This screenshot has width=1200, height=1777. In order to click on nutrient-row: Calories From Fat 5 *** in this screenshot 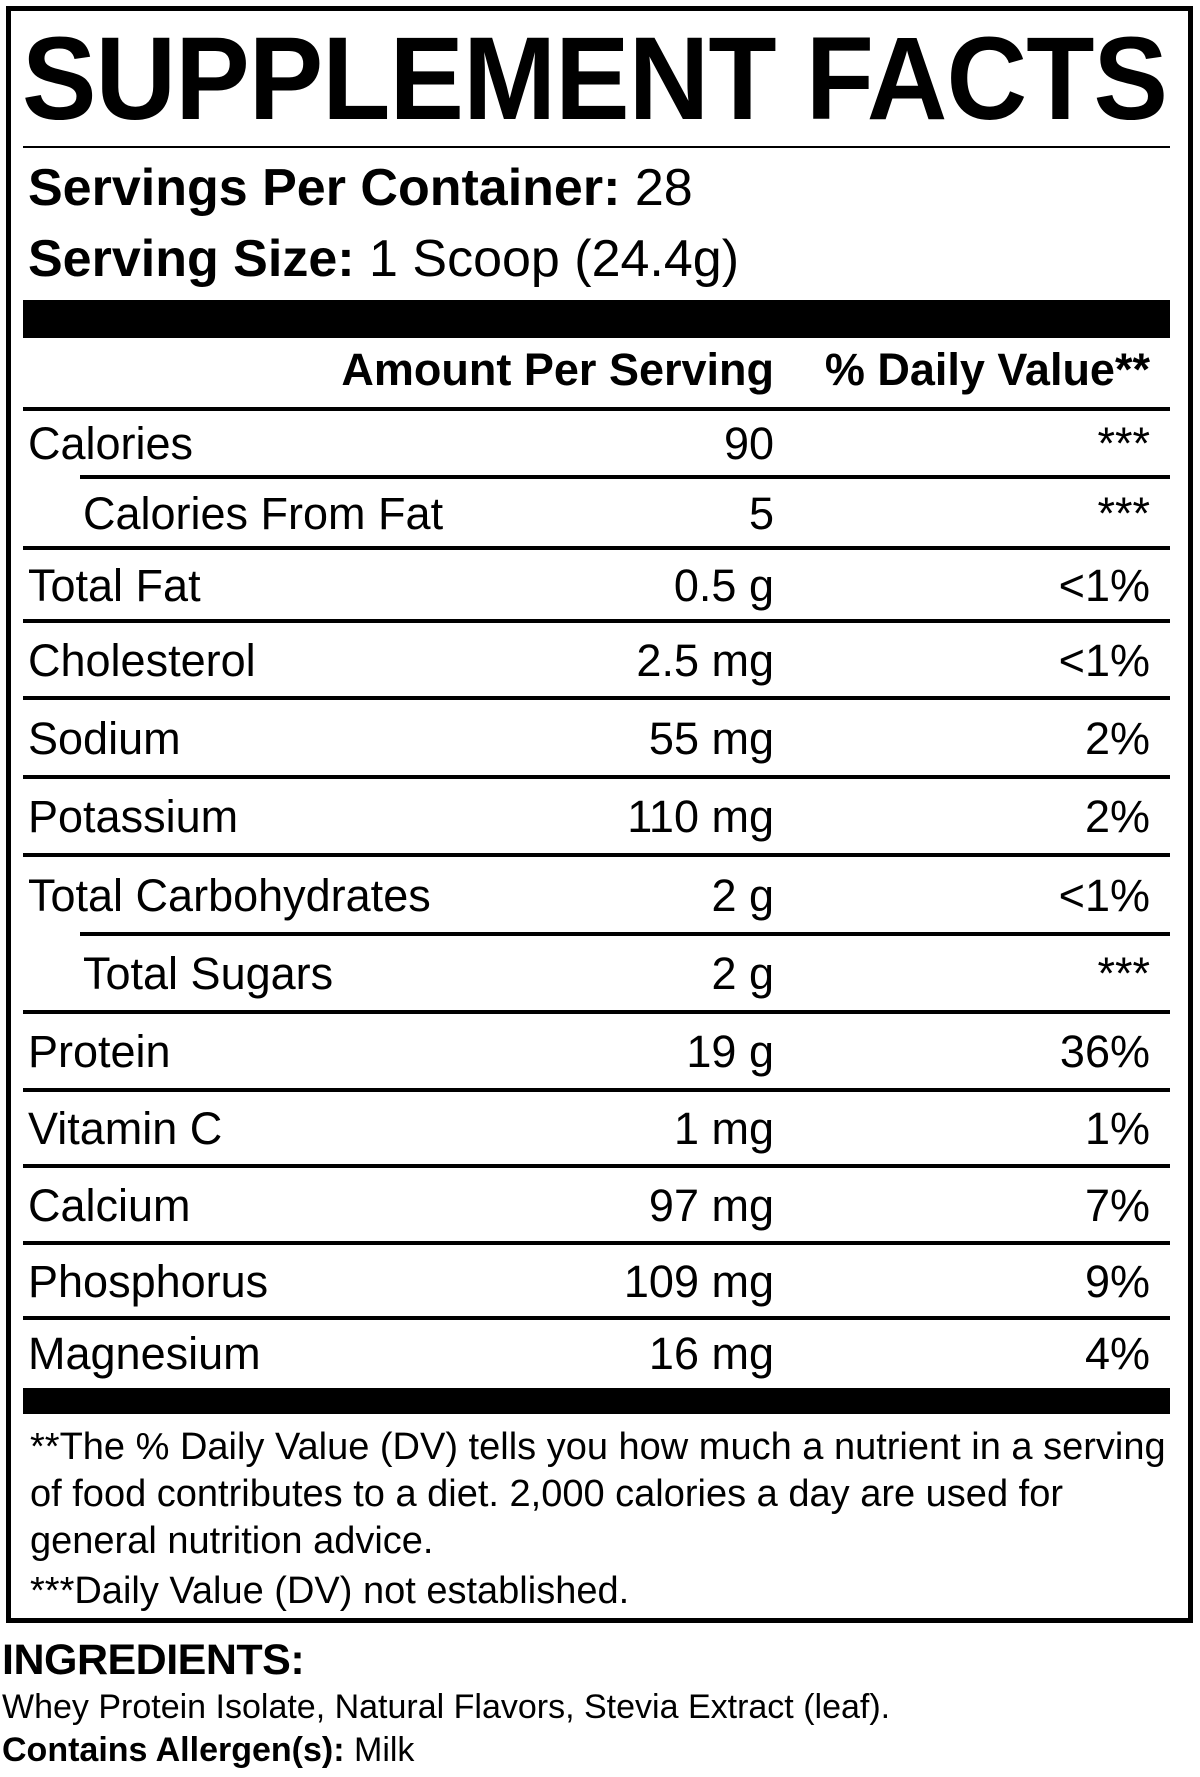, I will do `click(596, 513)`.